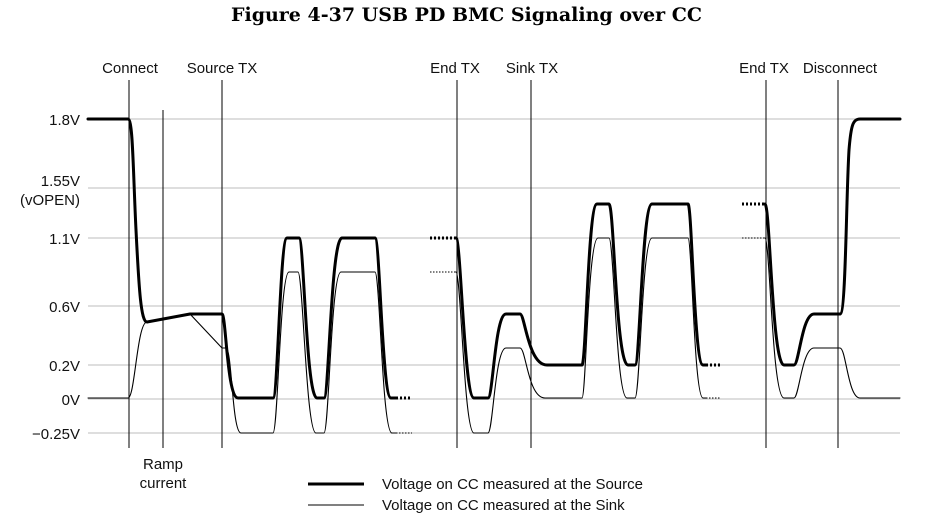 This screenshot has height=531, width=933. Describe the element at coordinates (164, 483) in the screenshot. I see `label-ramp-current: current` at that location.